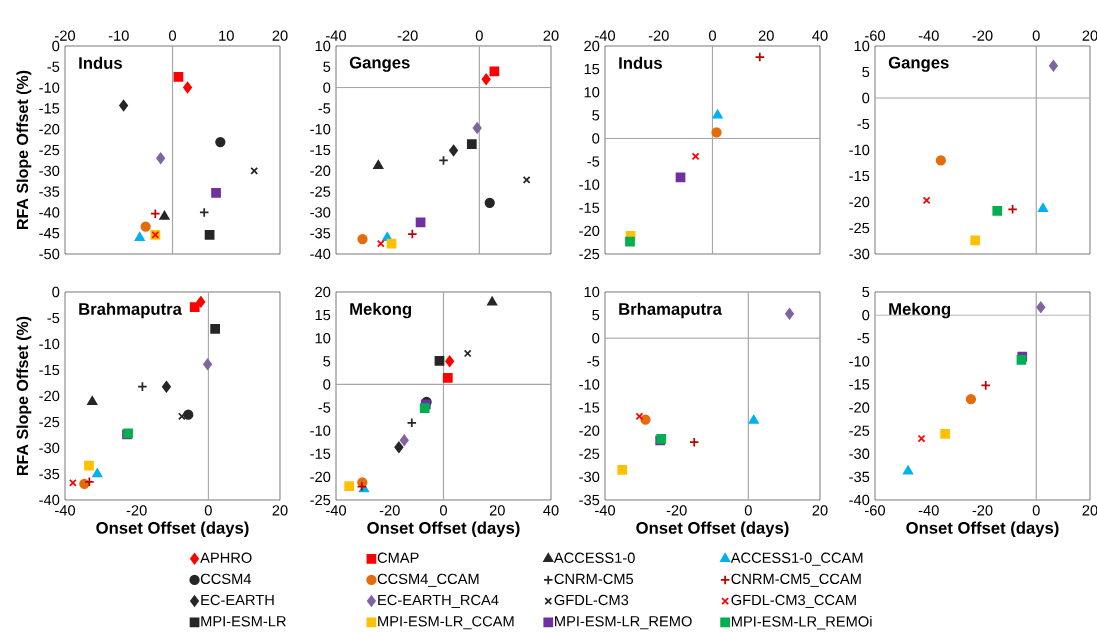  I want to click on legend-label: GFDL-CM3, so click(591, 600).